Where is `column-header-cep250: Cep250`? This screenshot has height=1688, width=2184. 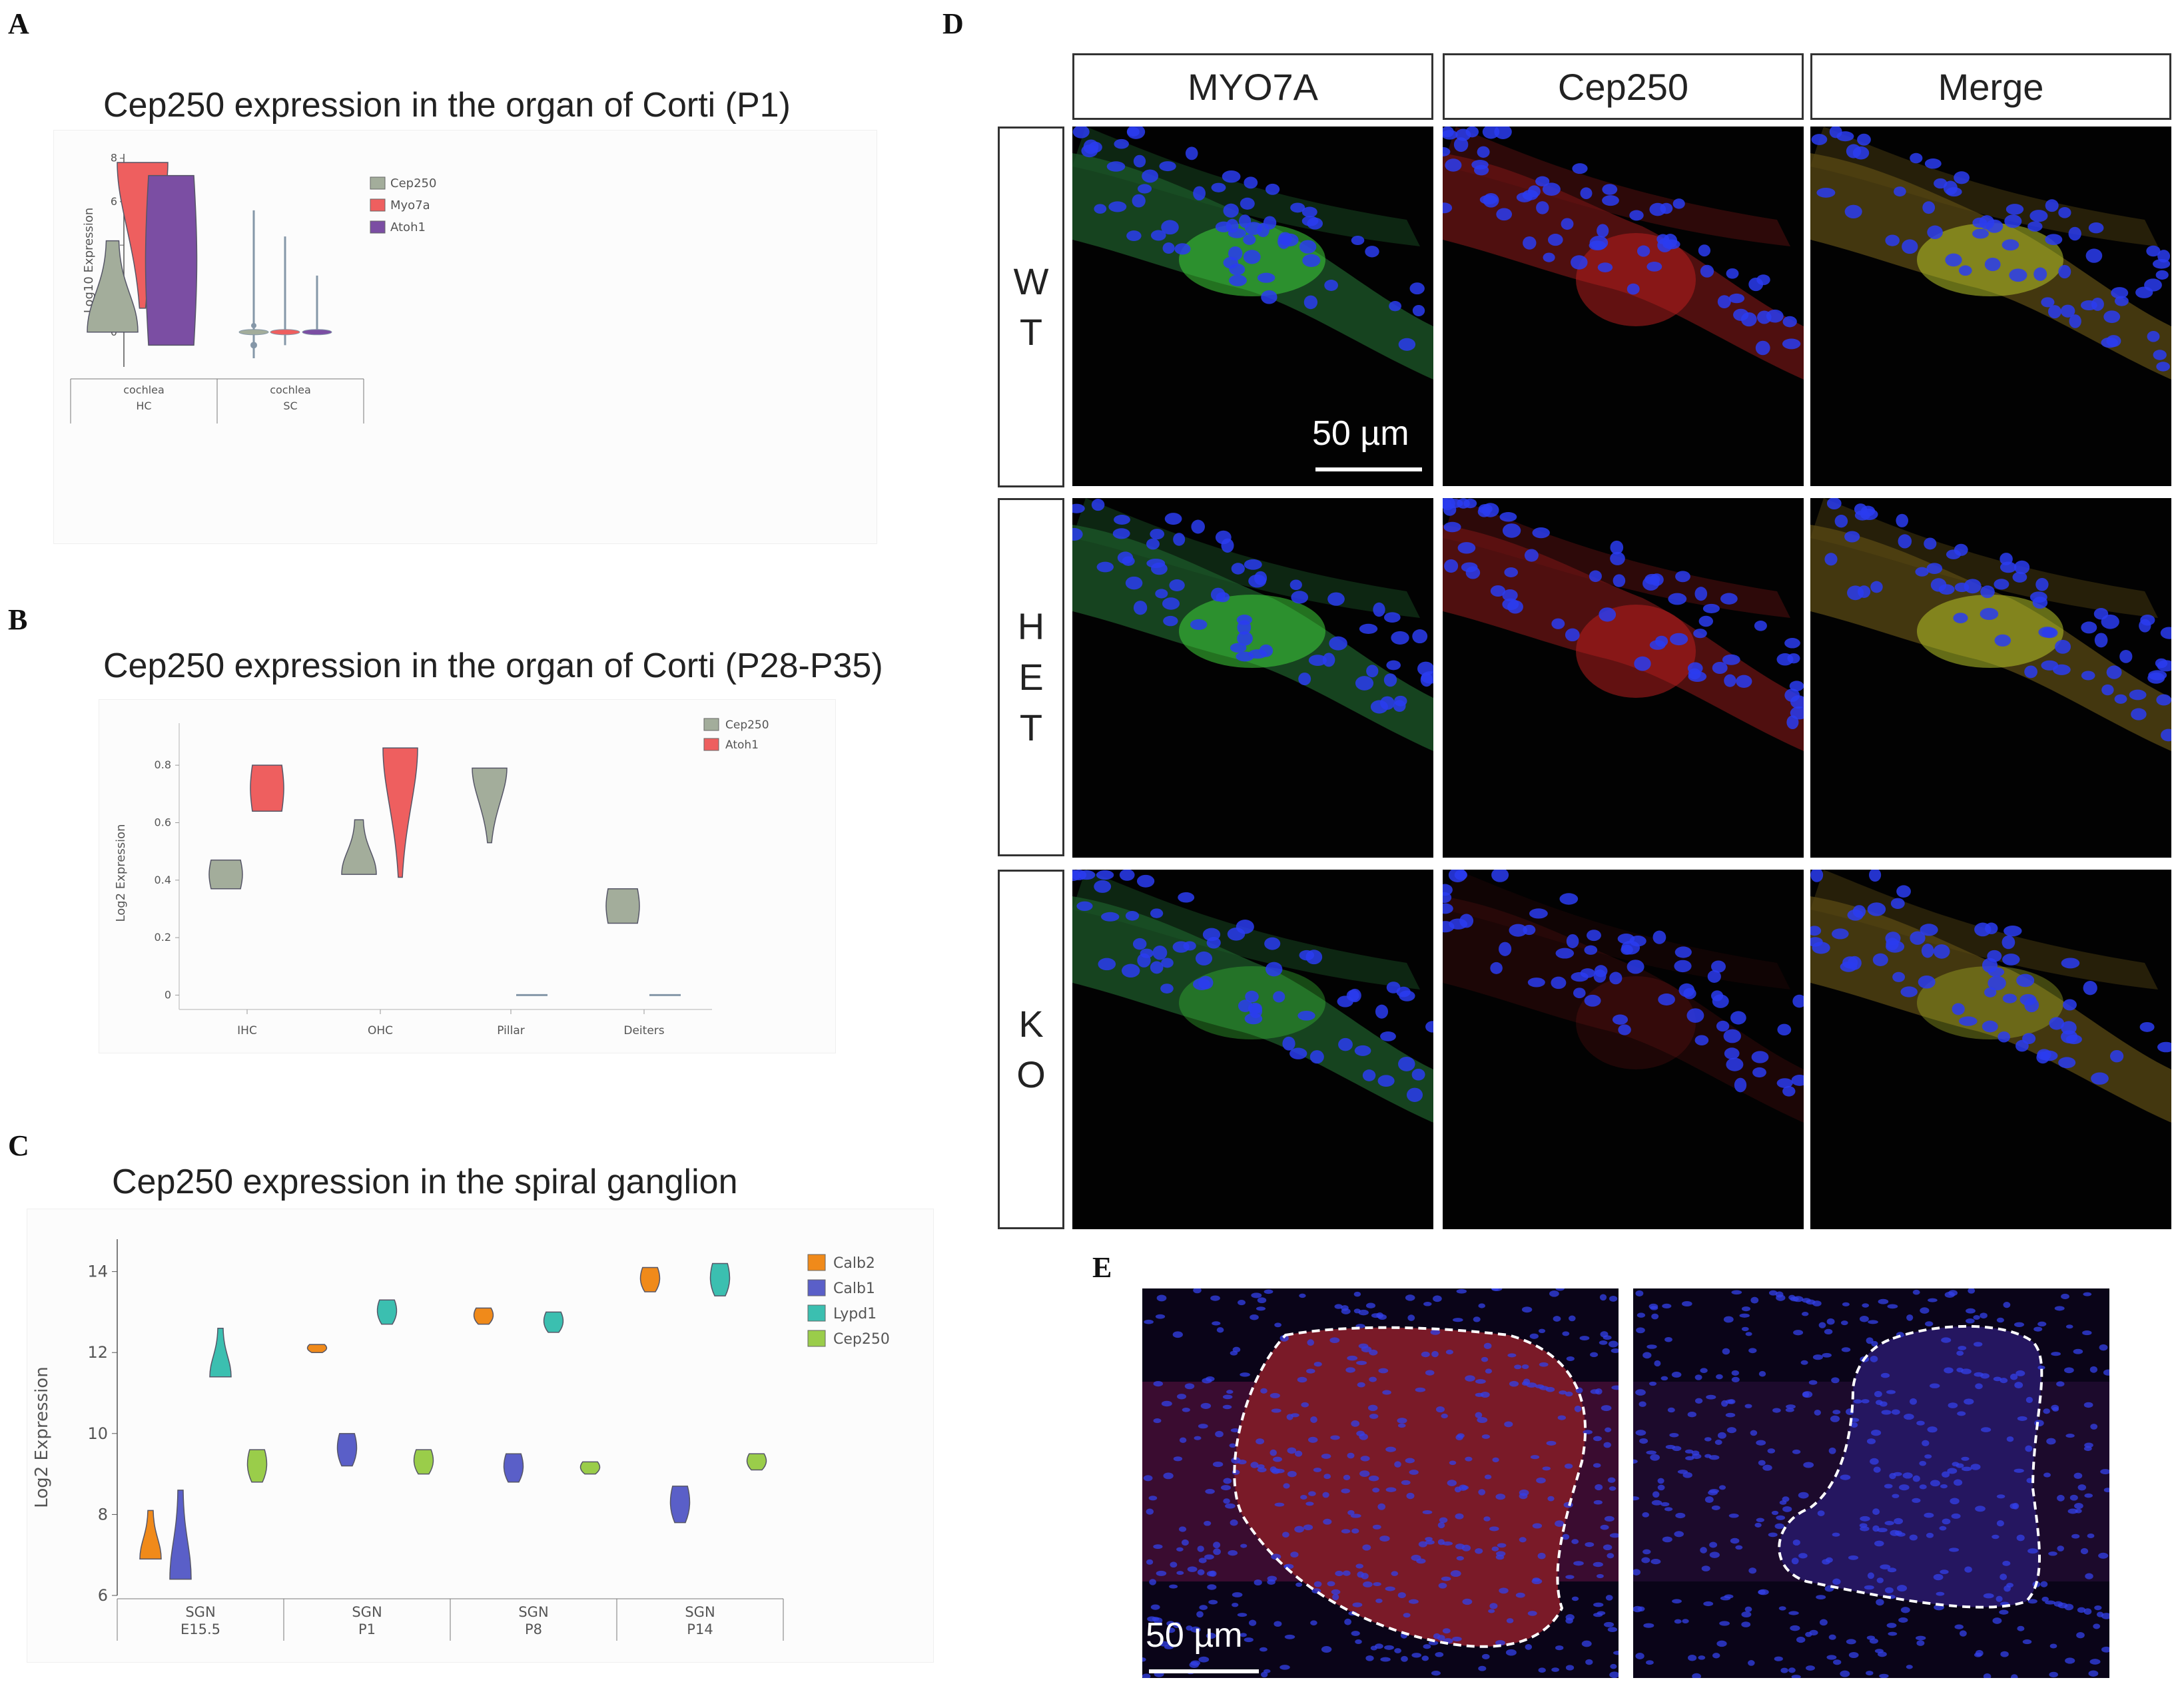 column-header-cep250: Cep250 is located at coordinates (1623, 86).